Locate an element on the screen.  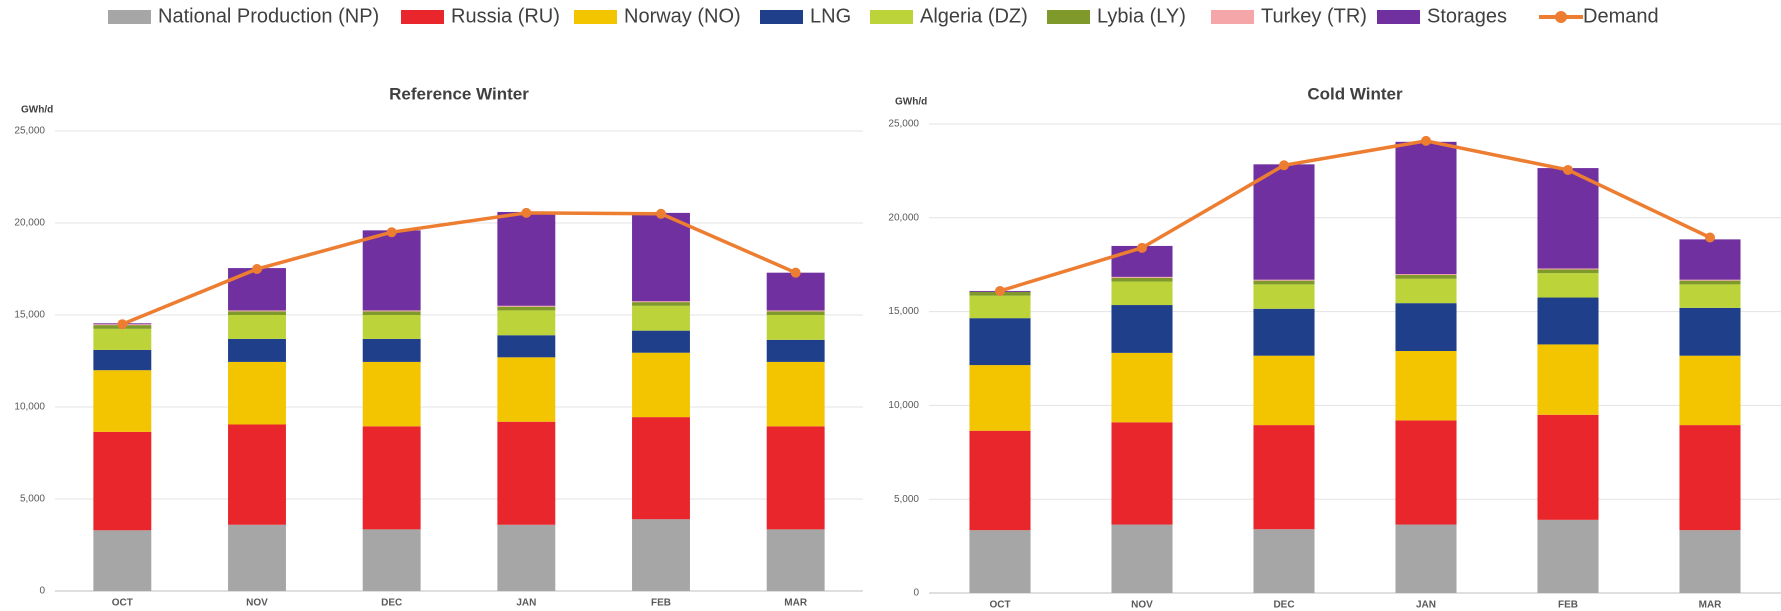
y-tick-label: 20,000 is located at coordinates (29, 223).